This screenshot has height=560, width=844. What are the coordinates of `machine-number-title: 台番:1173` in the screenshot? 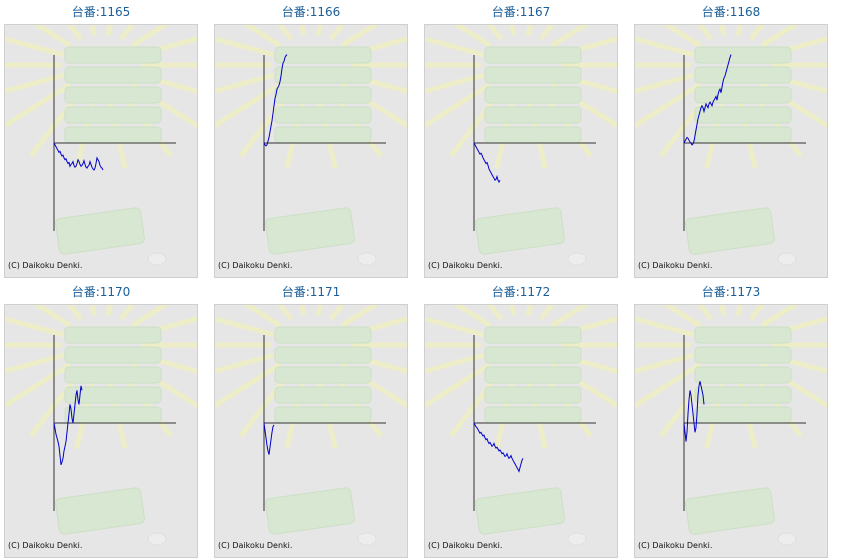 It's located at (731, 292).